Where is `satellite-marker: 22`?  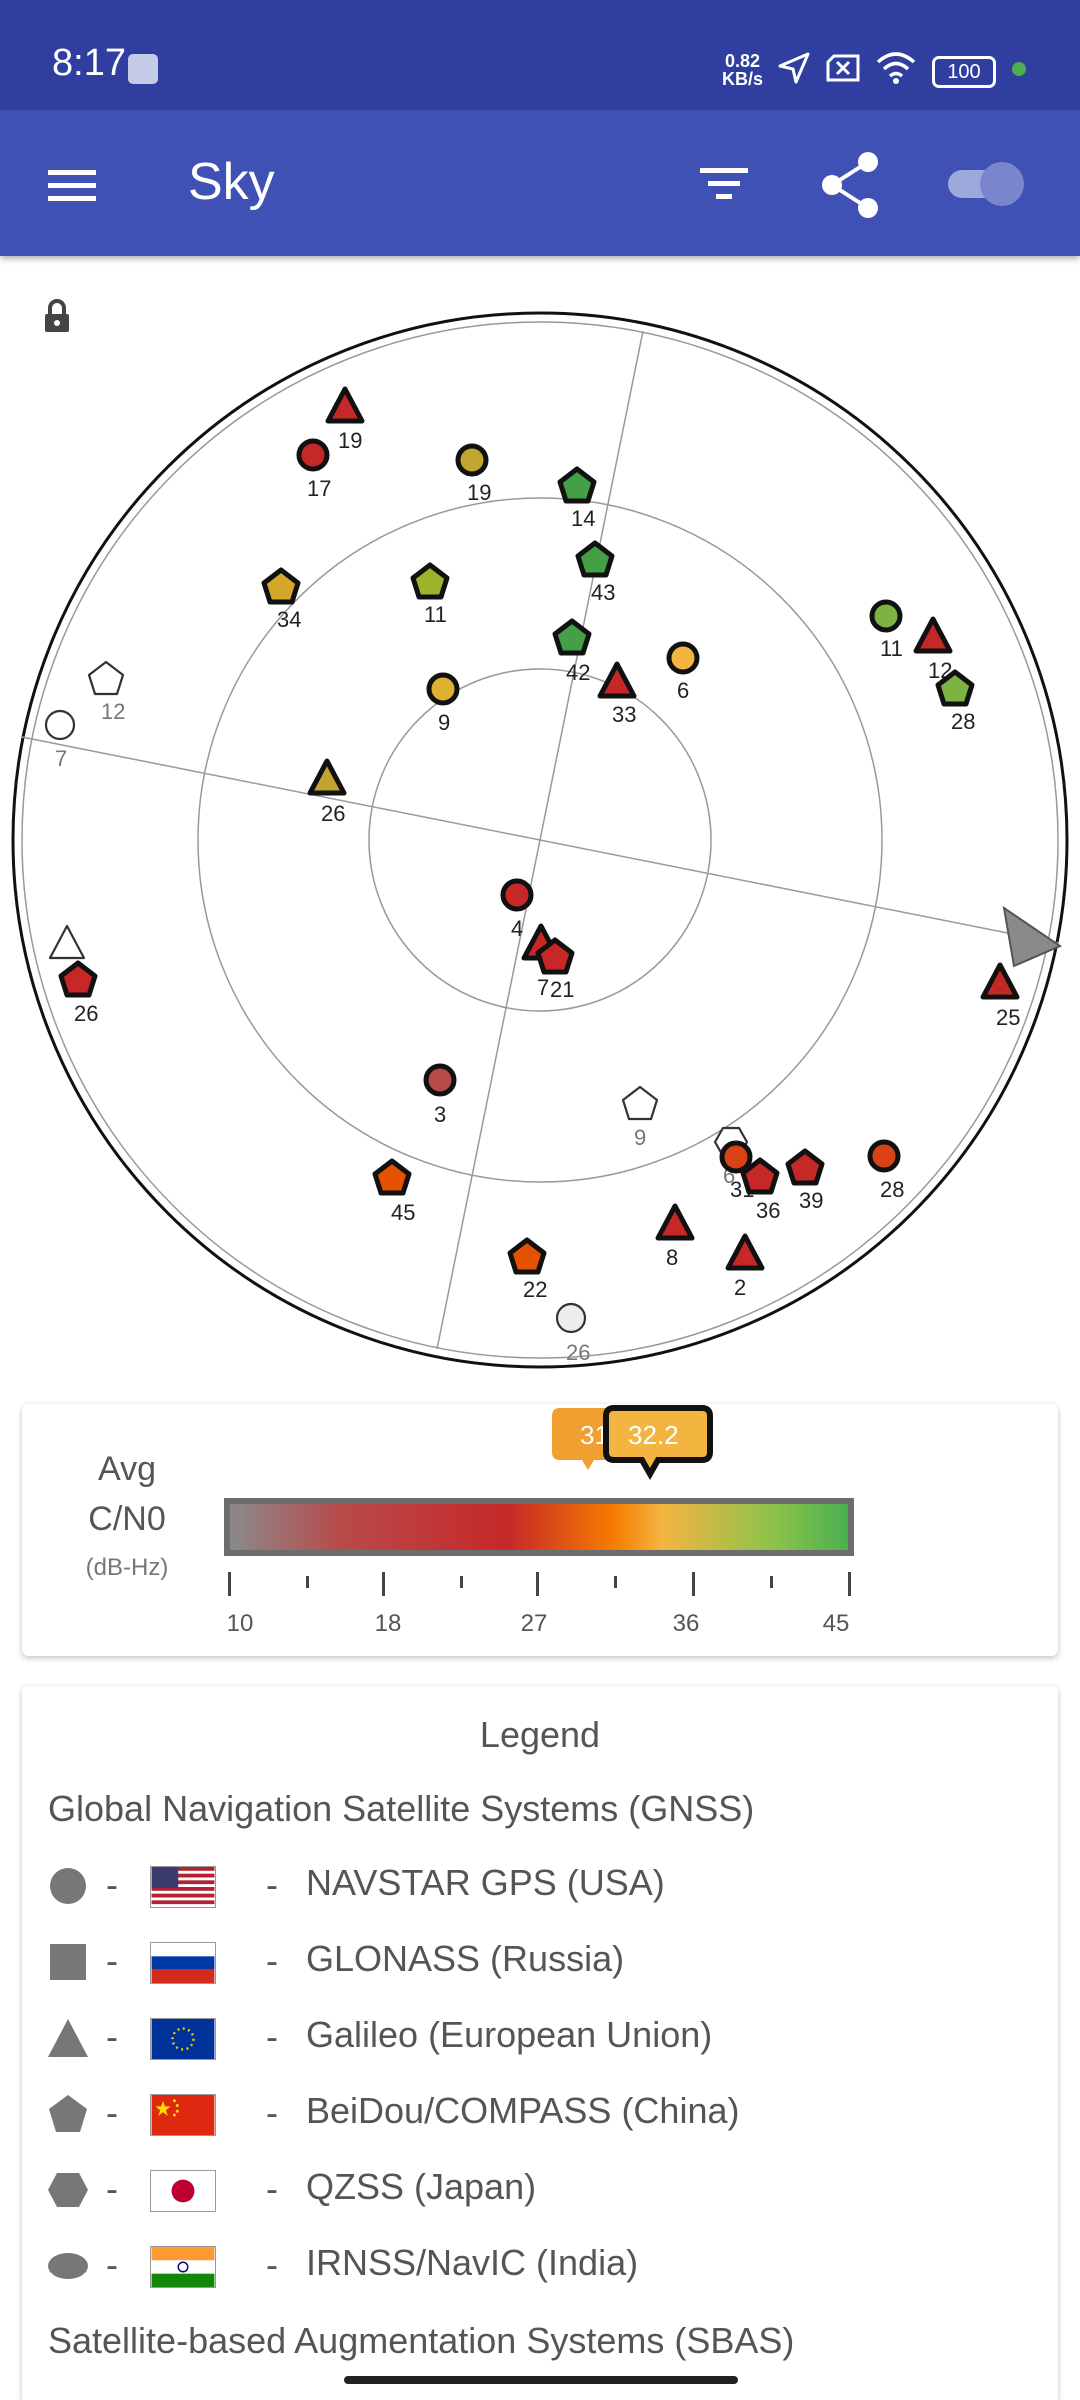
satellite-marker: 22 is located at coordinates (527, 1269).